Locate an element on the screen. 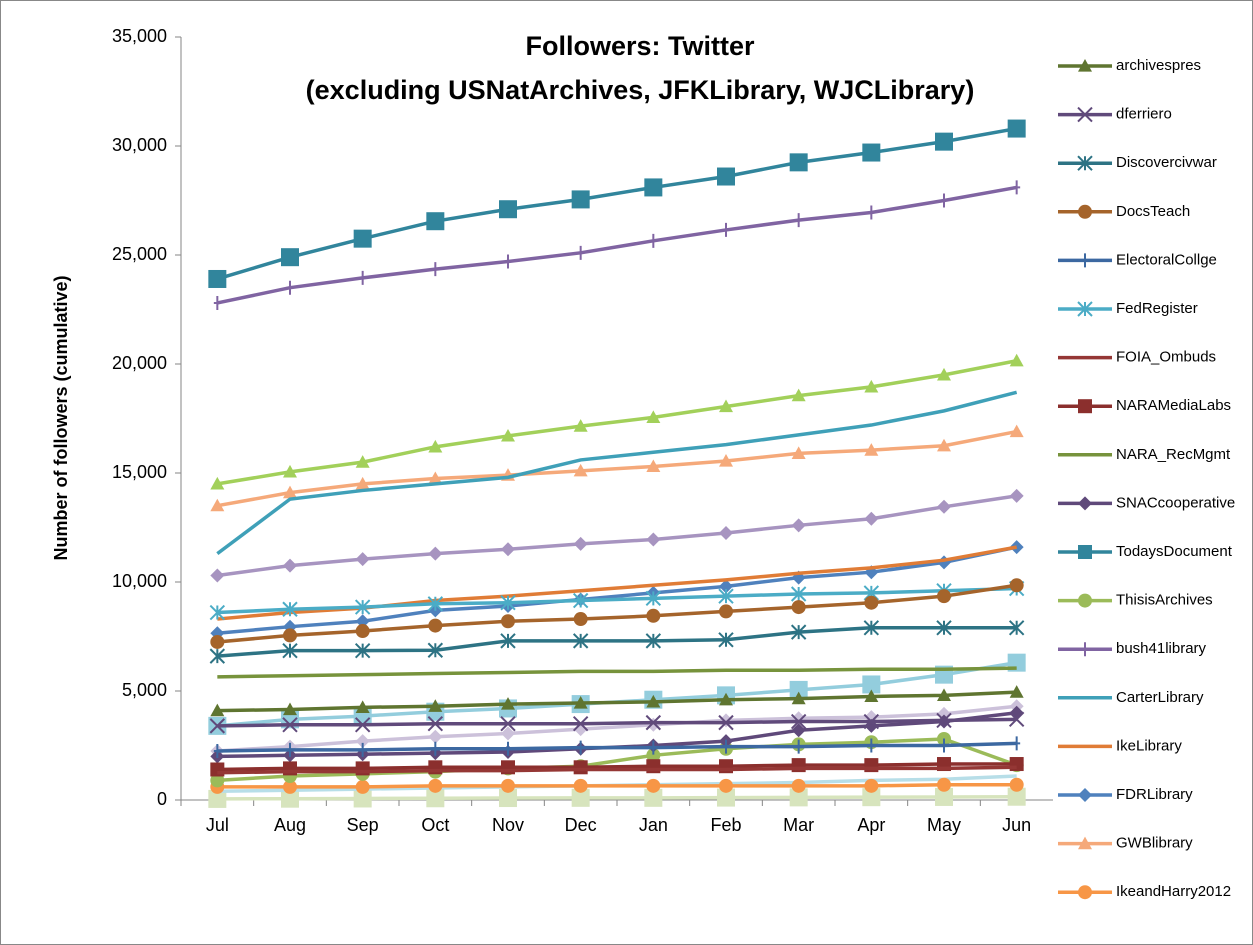 The height and width of the screenshot is (945, 1253). legend-item: SNACcooperative is located at coordinates (1146, 502).